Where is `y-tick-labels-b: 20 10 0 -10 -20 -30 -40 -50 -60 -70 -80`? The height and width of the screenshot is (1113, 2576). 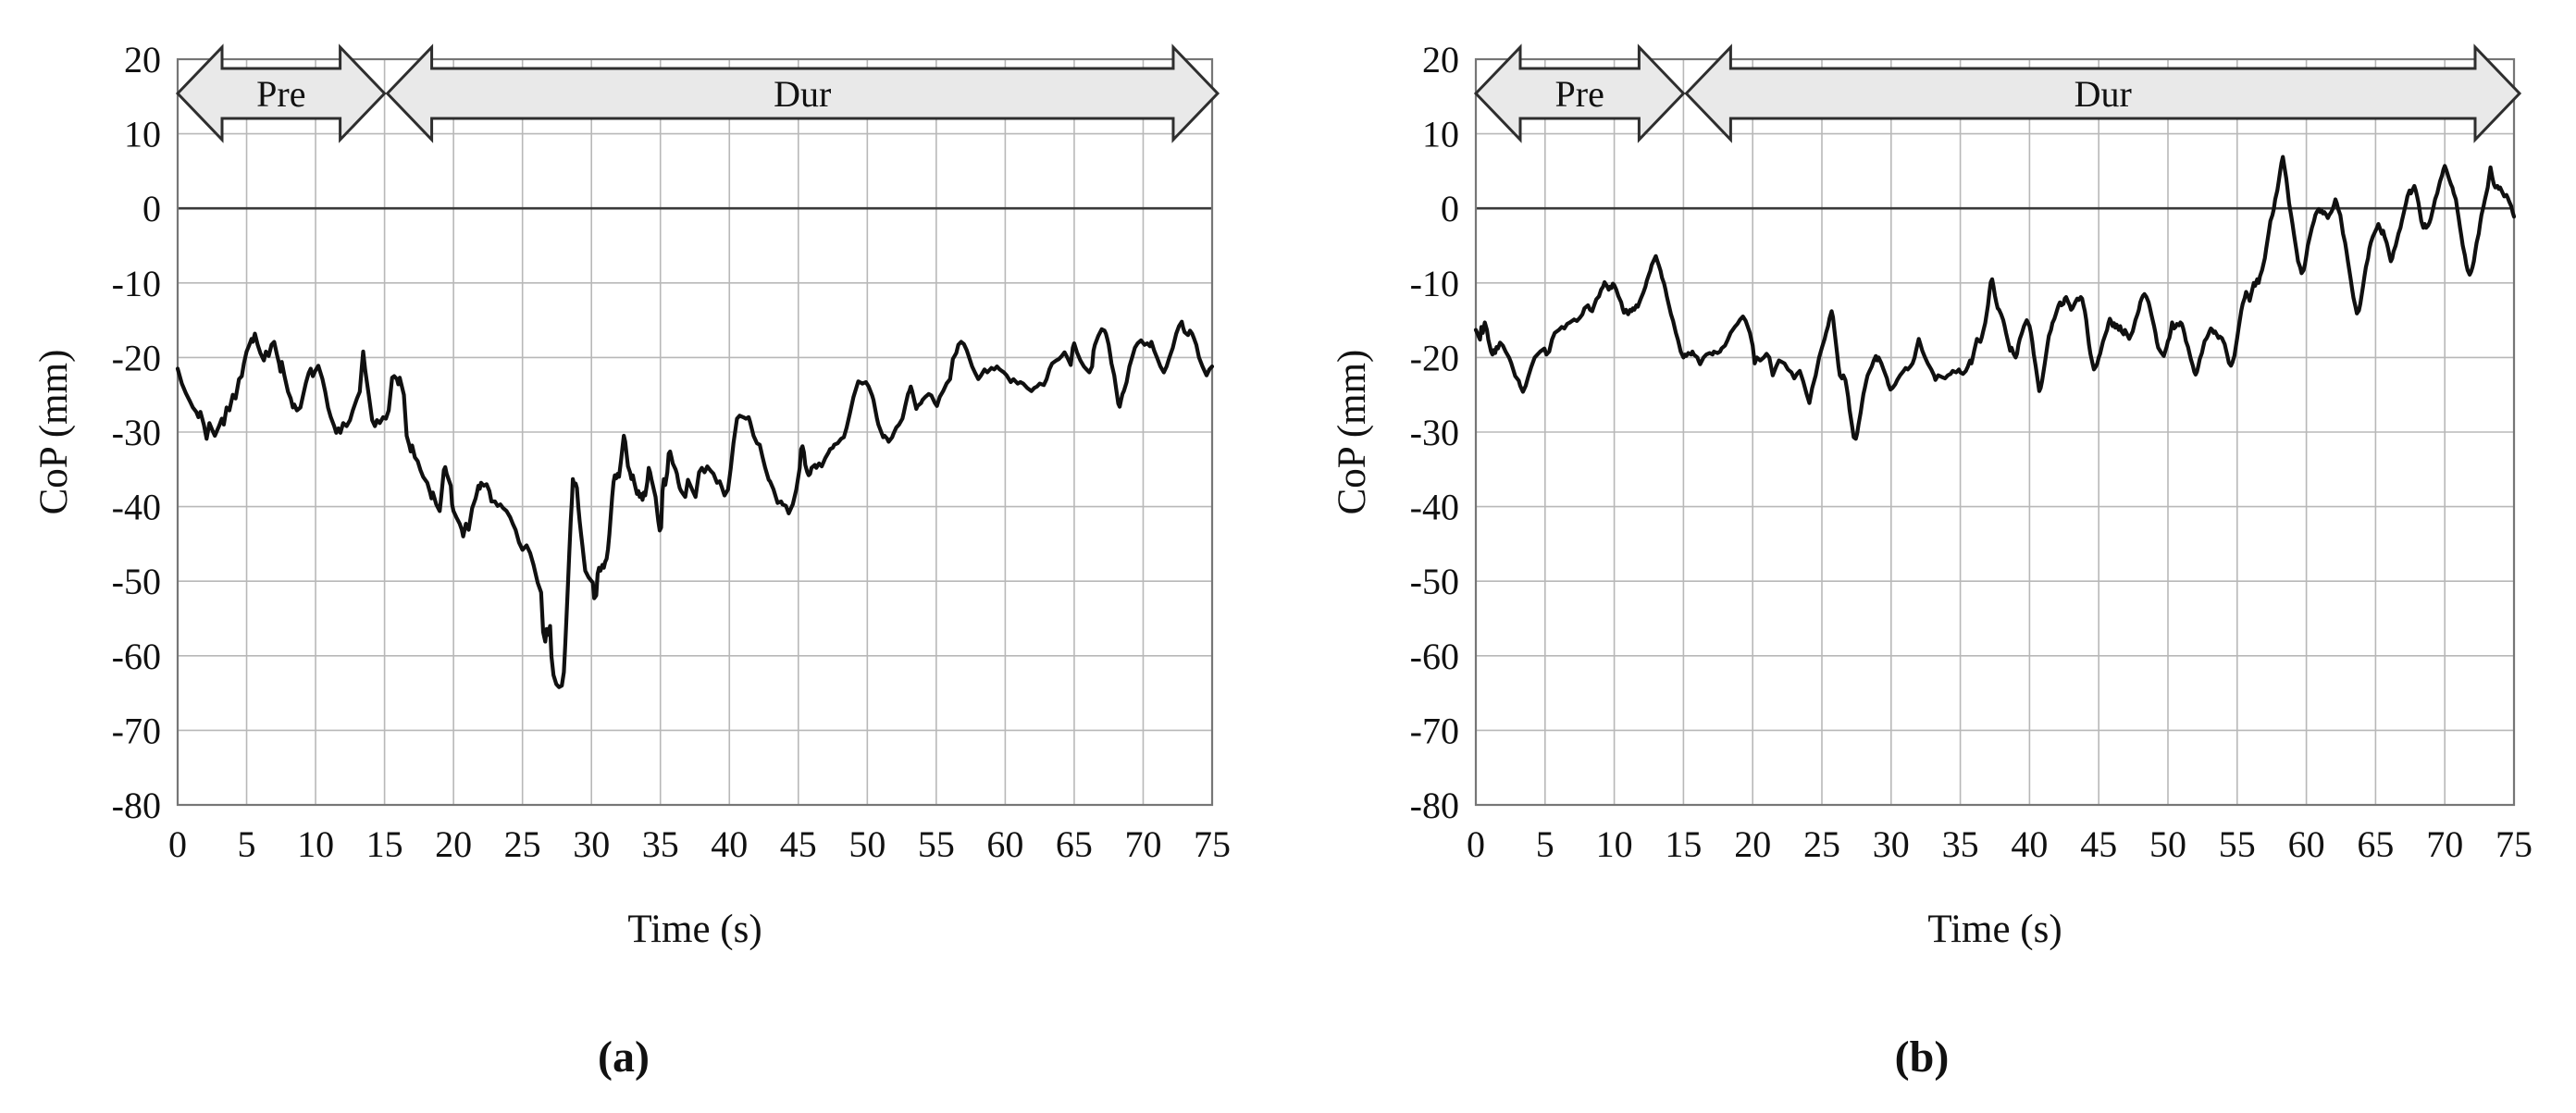 y-tick-labels-b: 20 10 0 -10 -20 -30 -40 -50 -60 -70 -80 is located at coordinates (1435, 432).